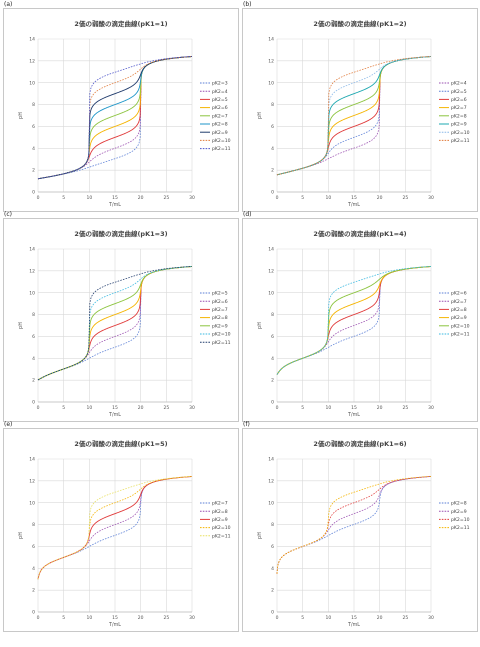 Image resolution: width=480 pixels, height=647 pixels. I want to click on panel-letter: (e), so click(8, 424).